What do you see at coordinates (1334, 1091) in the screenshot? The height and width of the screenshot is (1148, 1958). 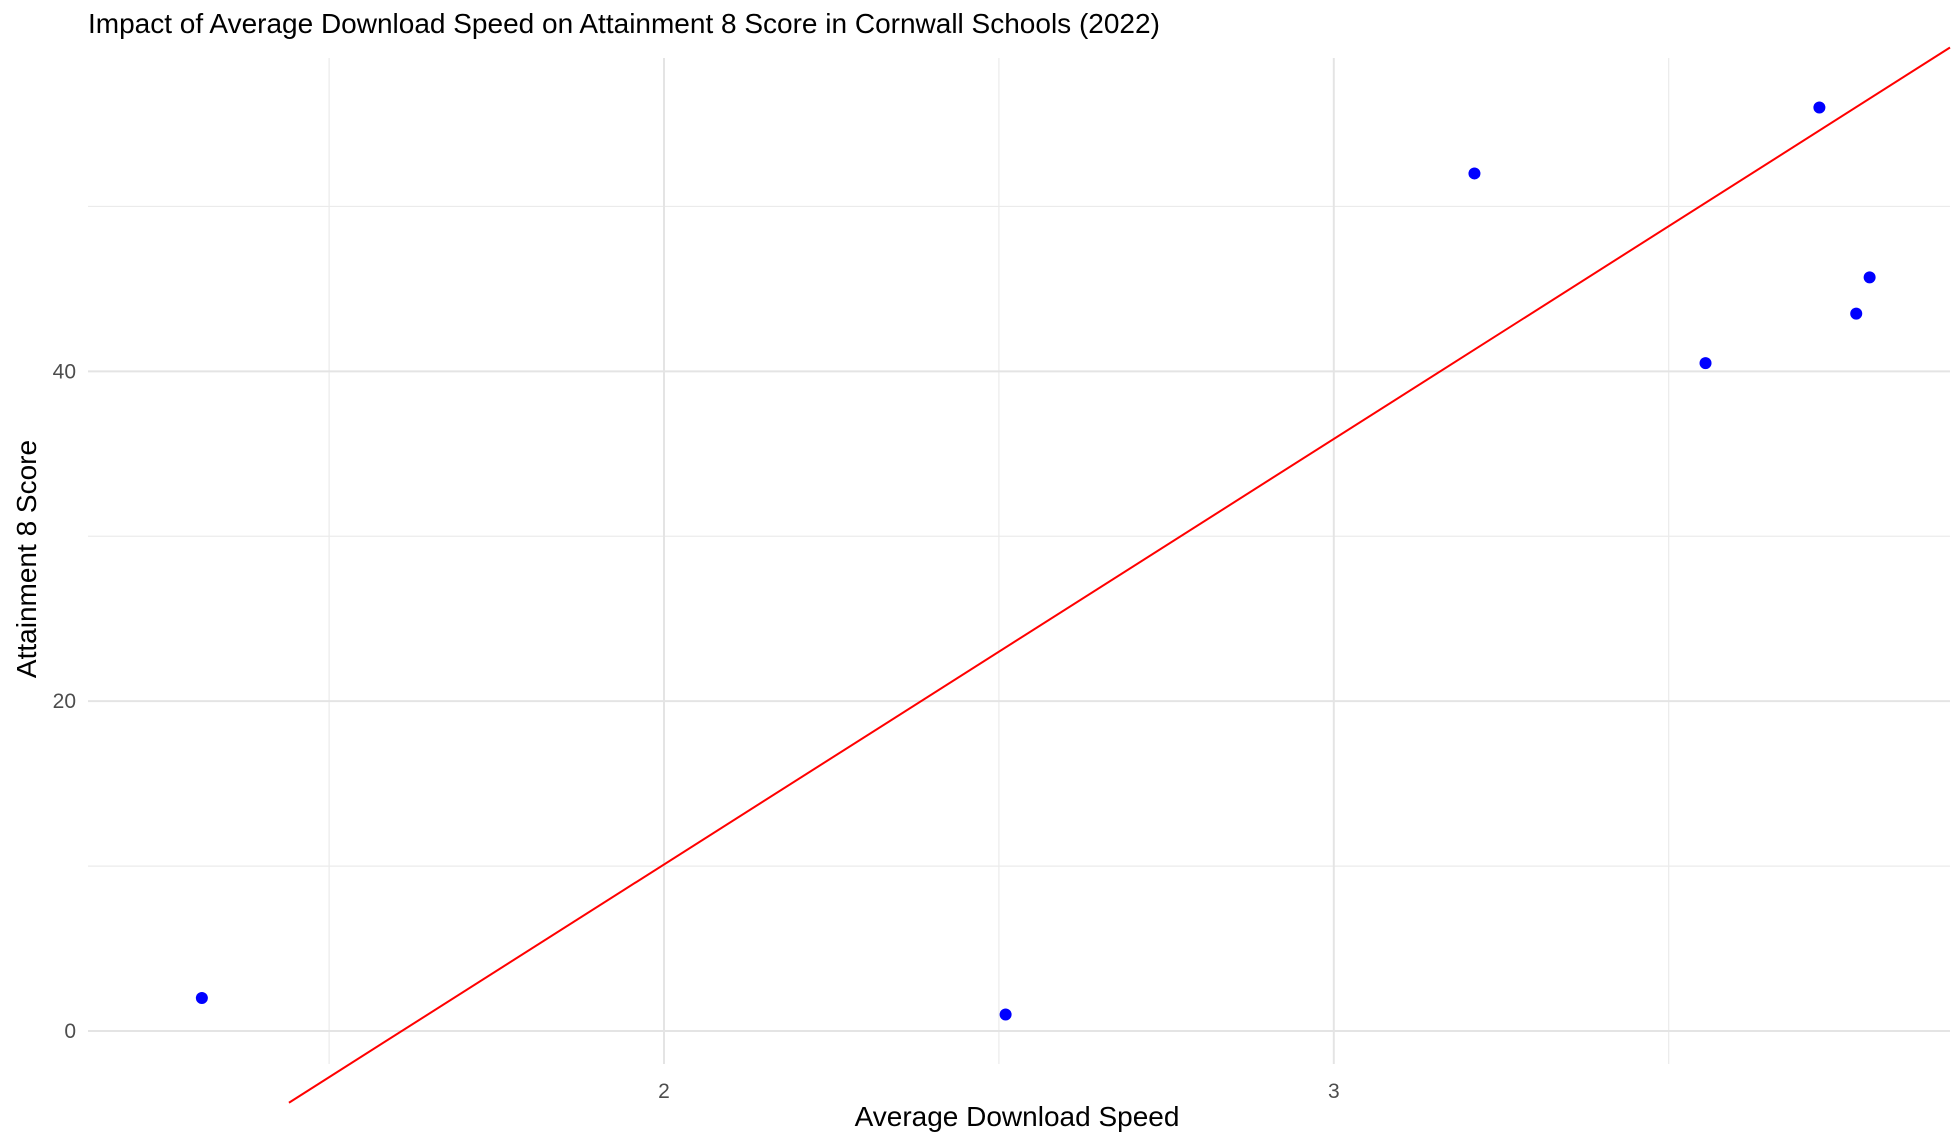 I see `x-tick-label: 3` at bounding box center [1334, 1091].